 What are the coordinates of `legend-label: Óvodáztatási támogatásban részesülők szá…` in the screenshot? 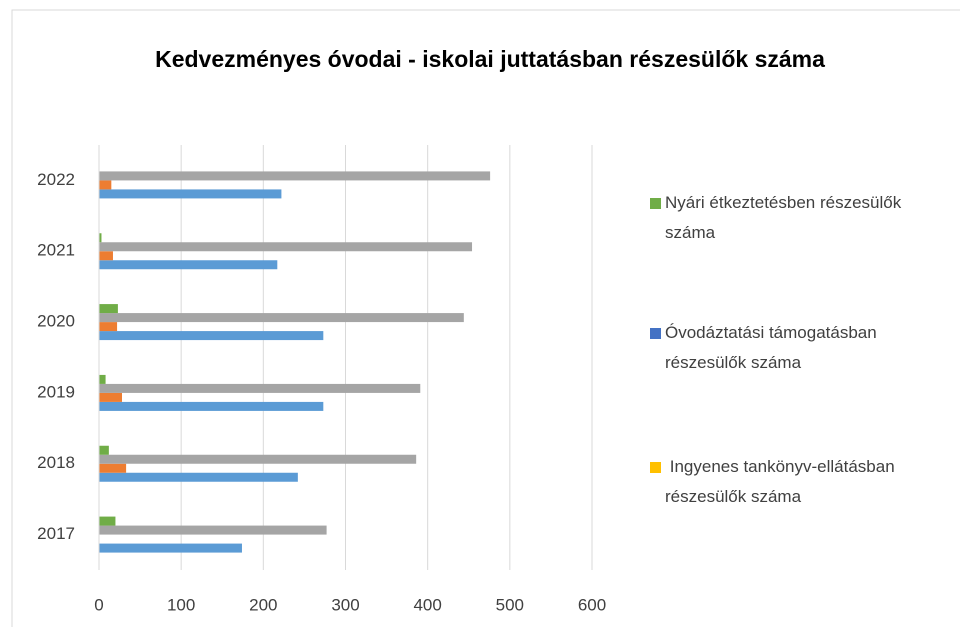 It's located at (773, 347).